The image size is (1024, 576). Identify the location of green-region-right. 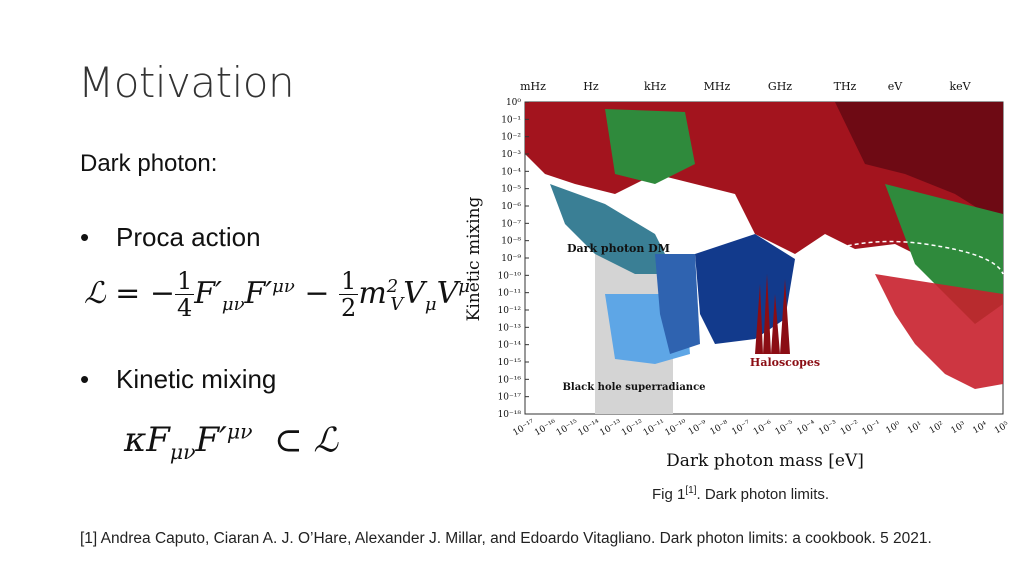
(944, 254).